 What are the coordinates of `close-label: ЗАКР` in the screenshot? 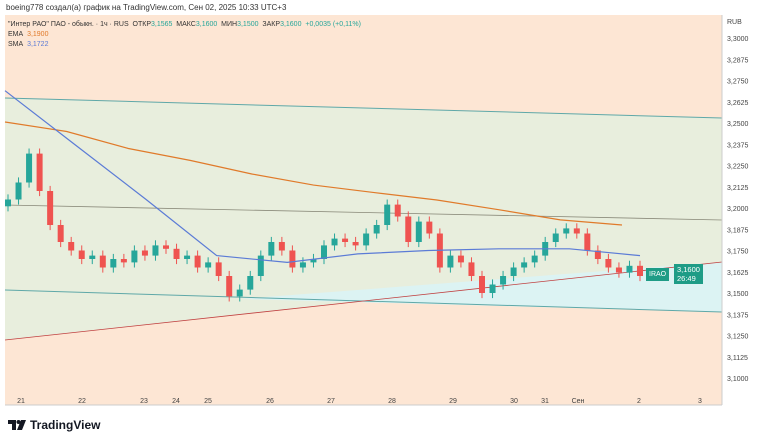 It's located at (271, 24).